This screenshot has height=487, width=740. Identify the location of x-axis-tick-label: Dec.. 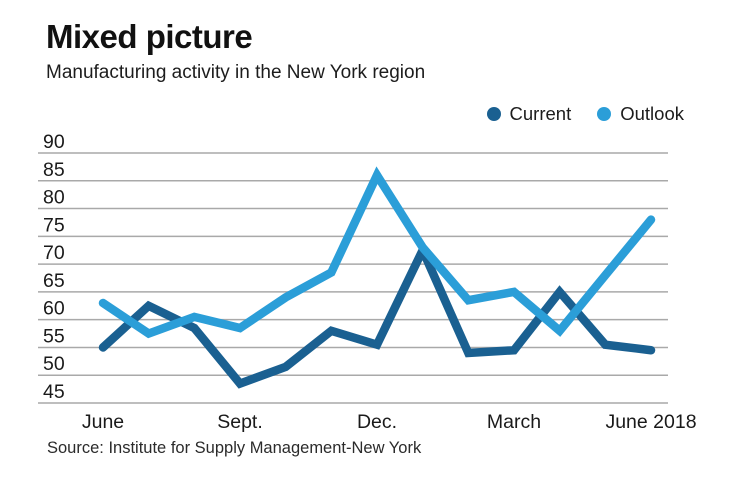
(377, 422).